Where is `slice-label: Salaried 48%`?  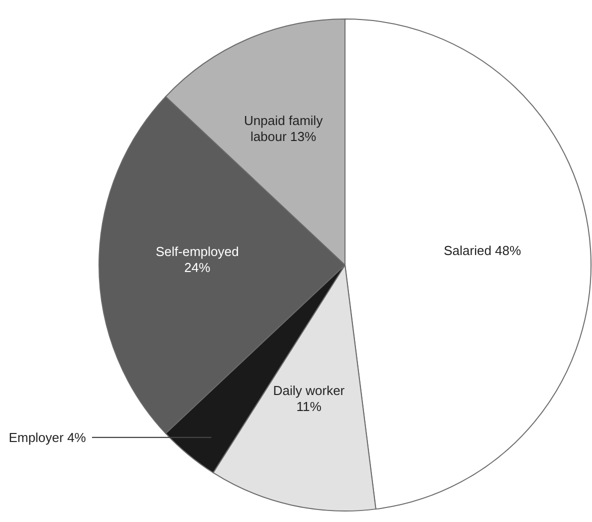
slice-label: Salaried 48% is located at coordinates (483, 250).